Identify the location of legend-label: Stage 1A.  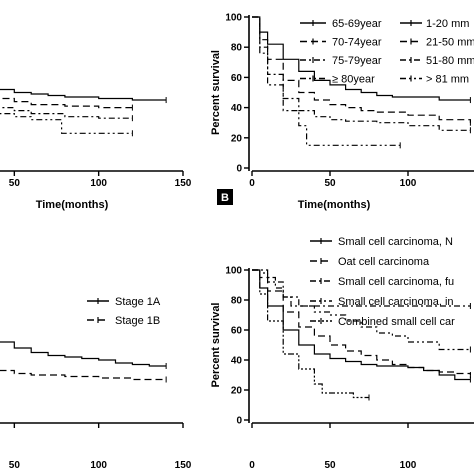
(138, 302).